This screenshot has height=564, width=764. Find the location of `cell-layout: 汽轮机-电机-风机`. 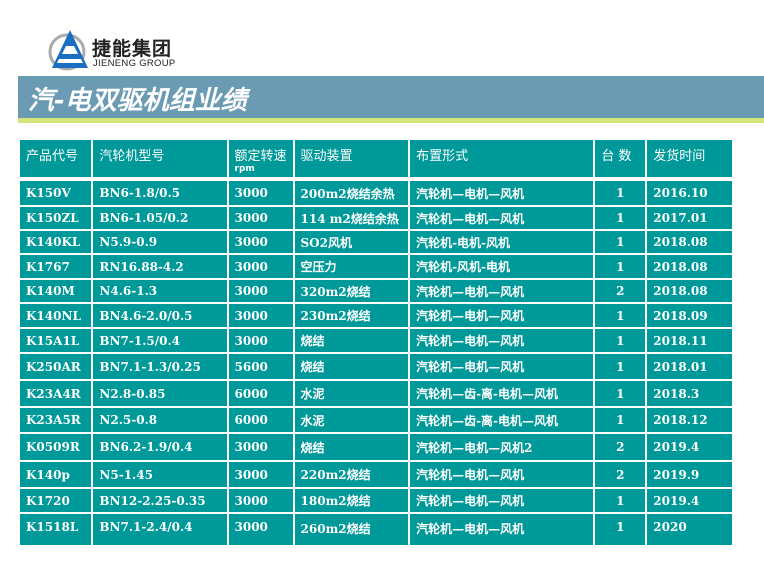

cell-layout: 汽轮机-电机-风机 is located at coordinates (502, 242).